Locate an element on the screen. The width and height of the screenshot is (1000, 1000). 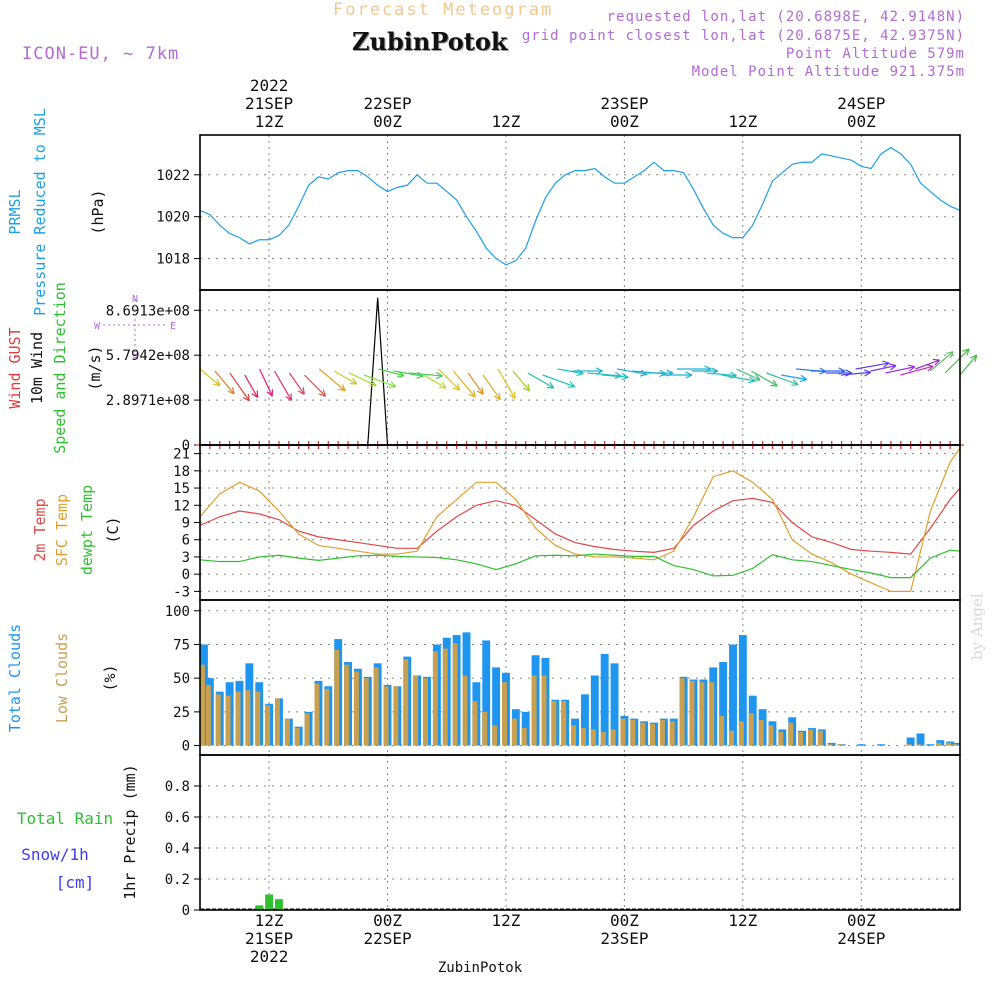
snow-legend: Snow/1h is located at coordinates (54, 854).